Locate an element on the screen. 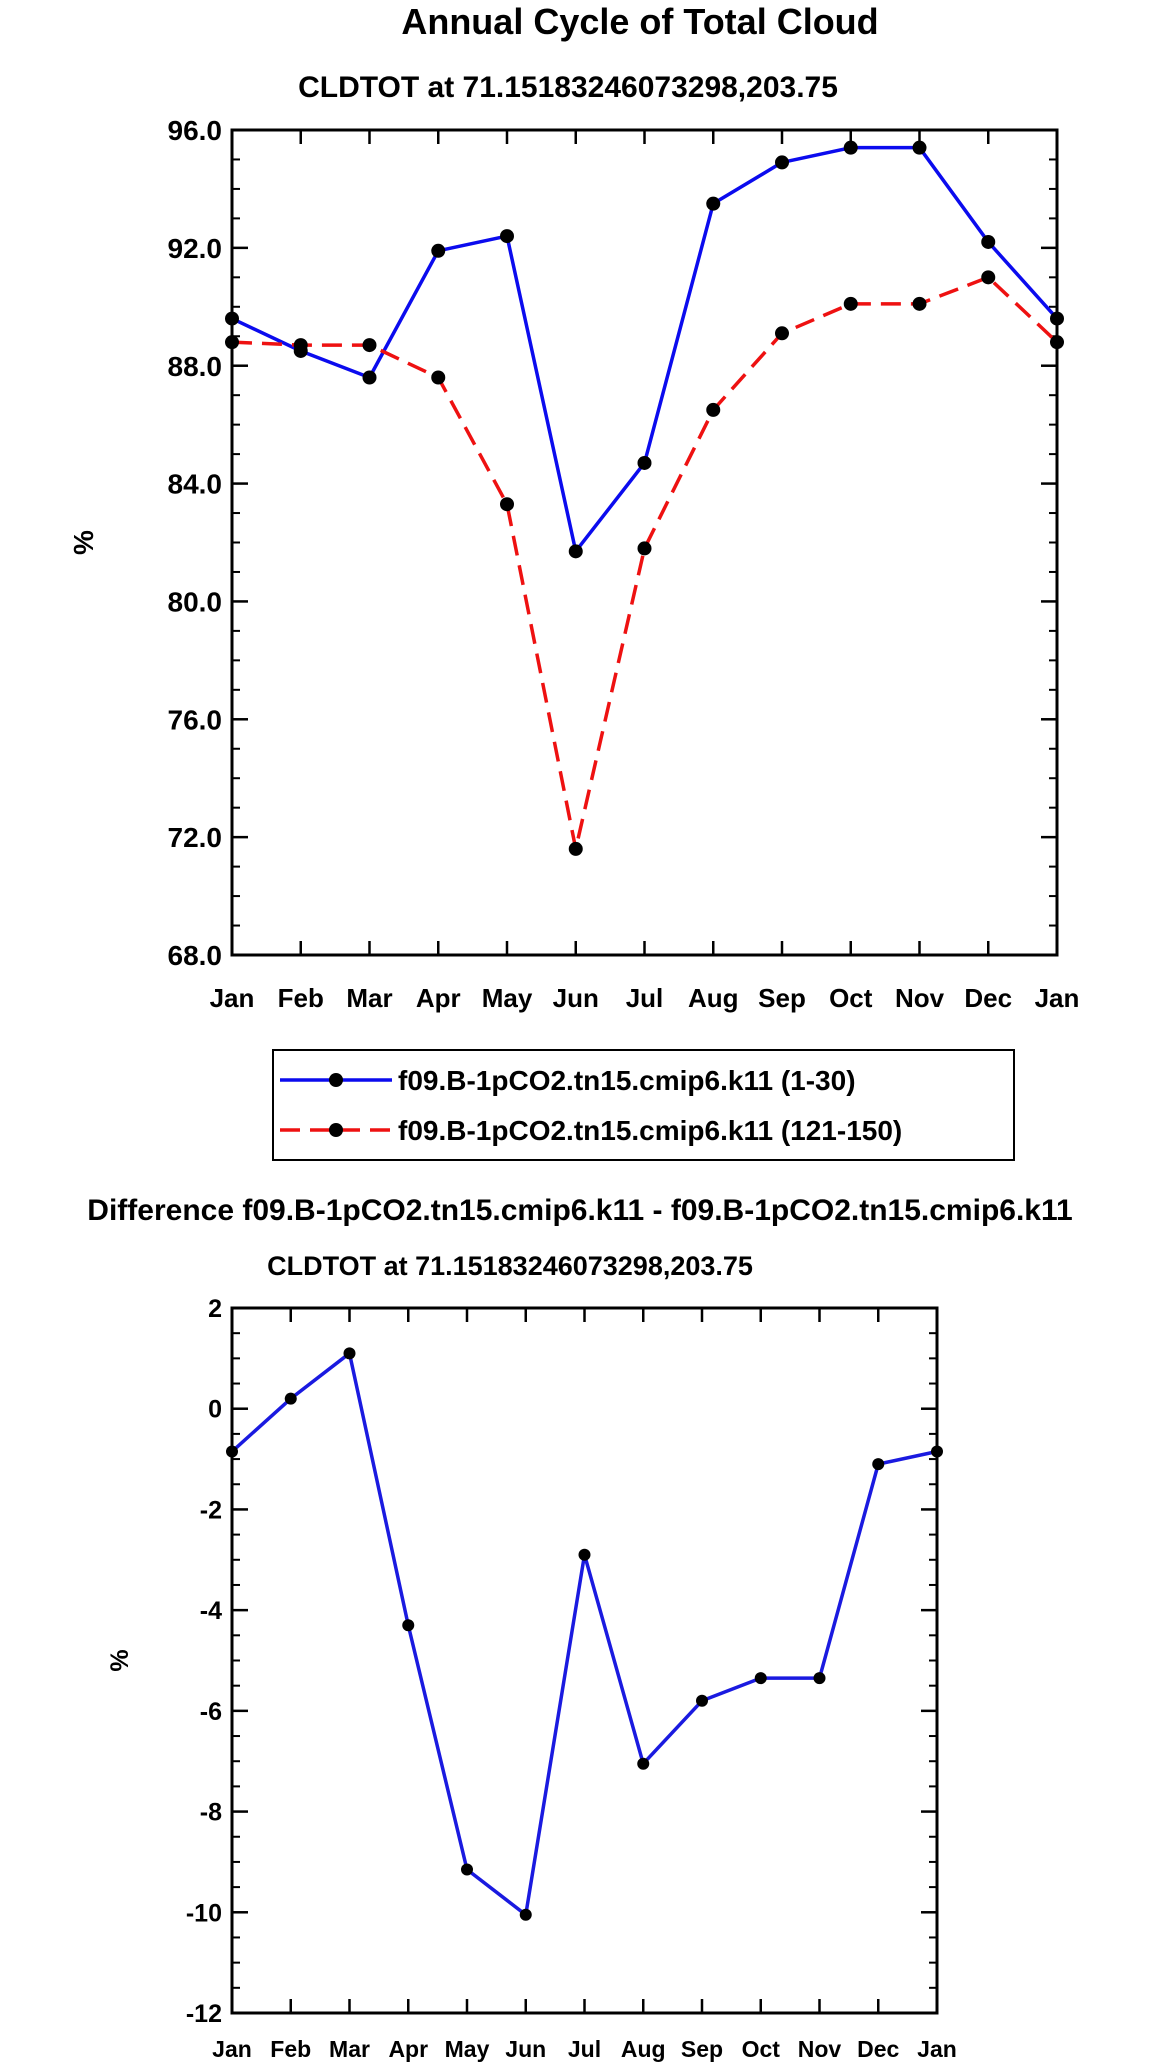  y-tick-label: -12 is located at coordinates (204, 2014).